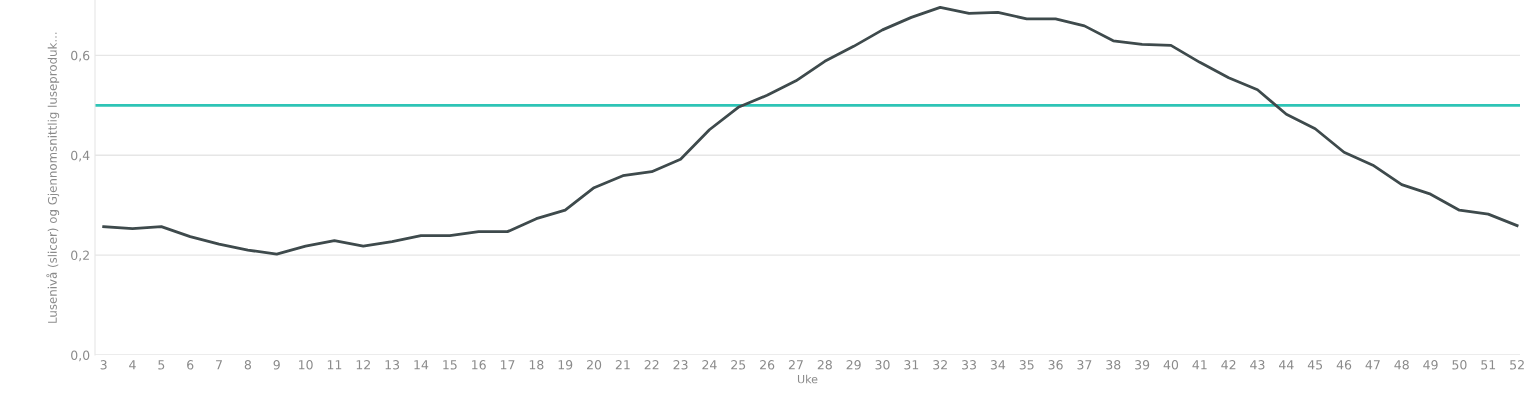 This screenshot has width=1537, height=401. What do you see at coordinates (1026, 365) in the screenshot?
I see `x-tick-label: 35` at bounding box center [1026, 365].